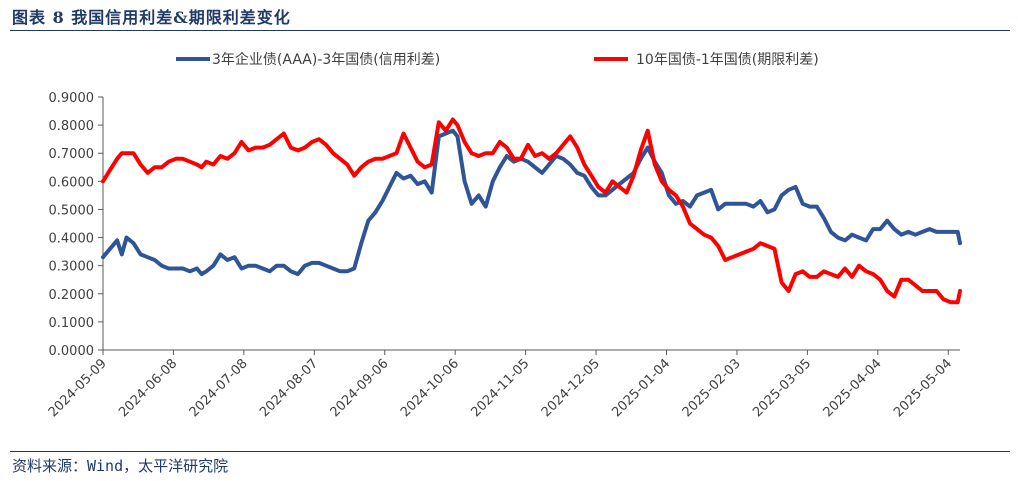 This screenshot has height=481, width=1018. Describe the element at coordinates (571, 388) in the screenshot. I see `x-tick-label: 2024-12-05` at that location.